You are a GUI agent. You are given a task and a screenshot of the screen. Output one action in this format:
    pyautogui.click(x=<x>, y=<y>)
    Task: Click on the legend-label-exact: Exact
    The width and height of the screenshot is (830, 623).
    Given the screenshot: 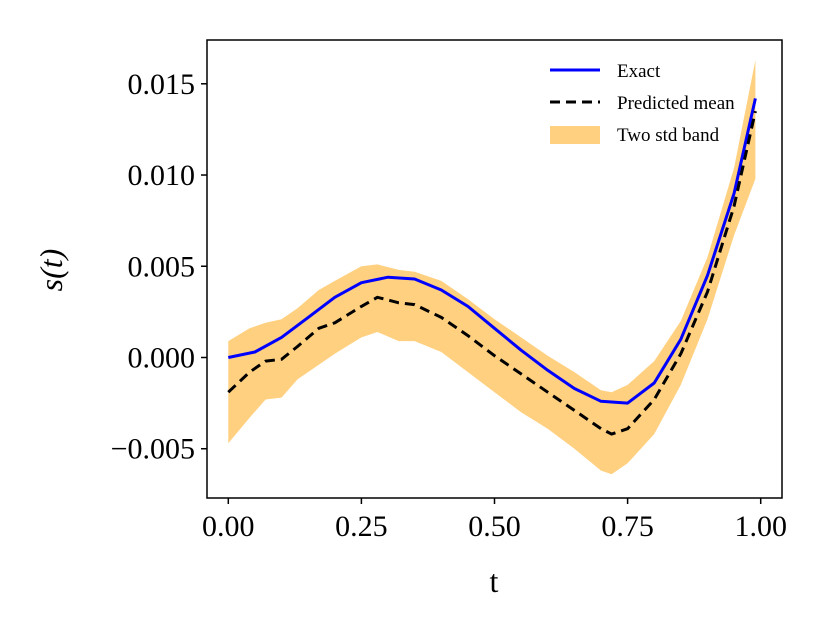 What is the action you would take?
    pyautogui.click(x=639, y=71)
    